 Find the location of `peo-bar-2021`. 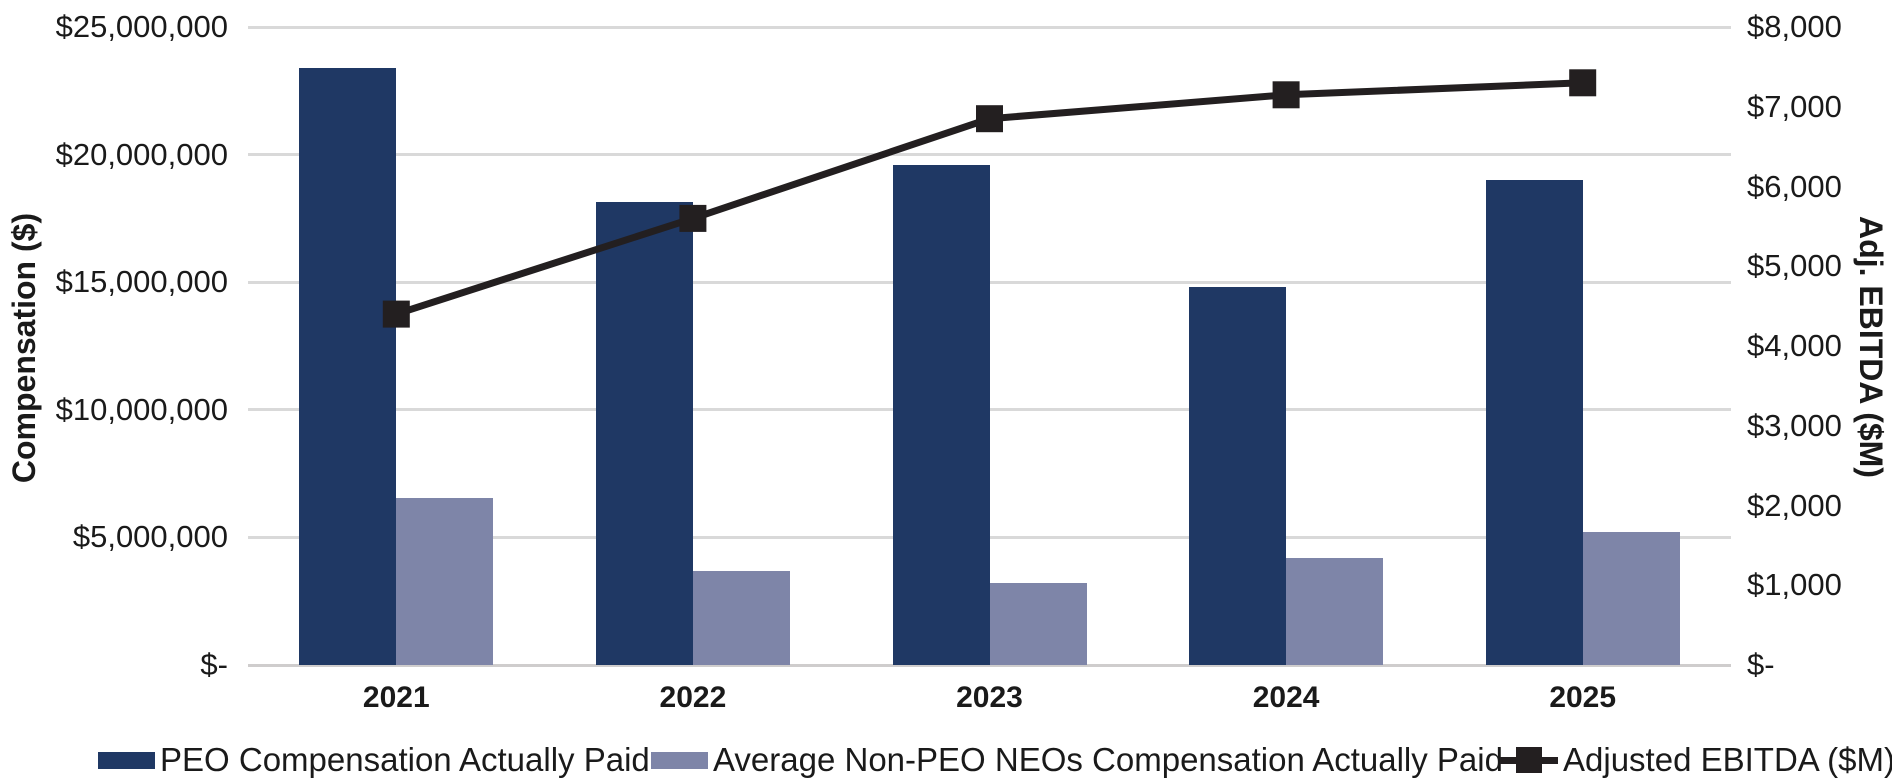

peo-bar-2021 is located at coordinates (348, 366).